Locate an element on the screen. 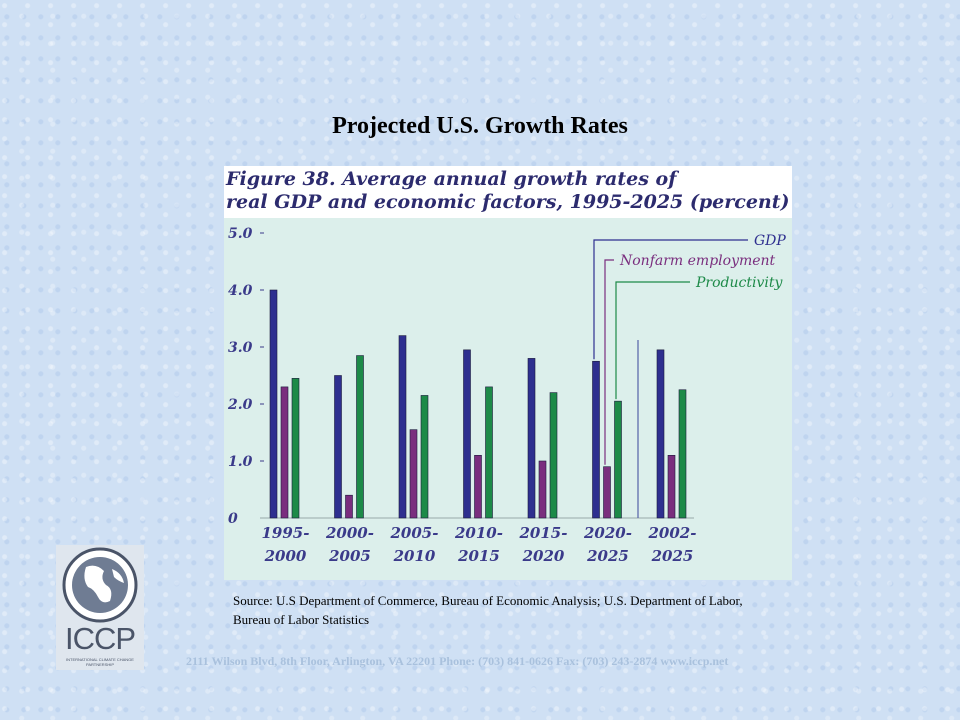 This screenshot has height=720, width=960. x-tick-label: 2000 is located at coordinates (285, 556).